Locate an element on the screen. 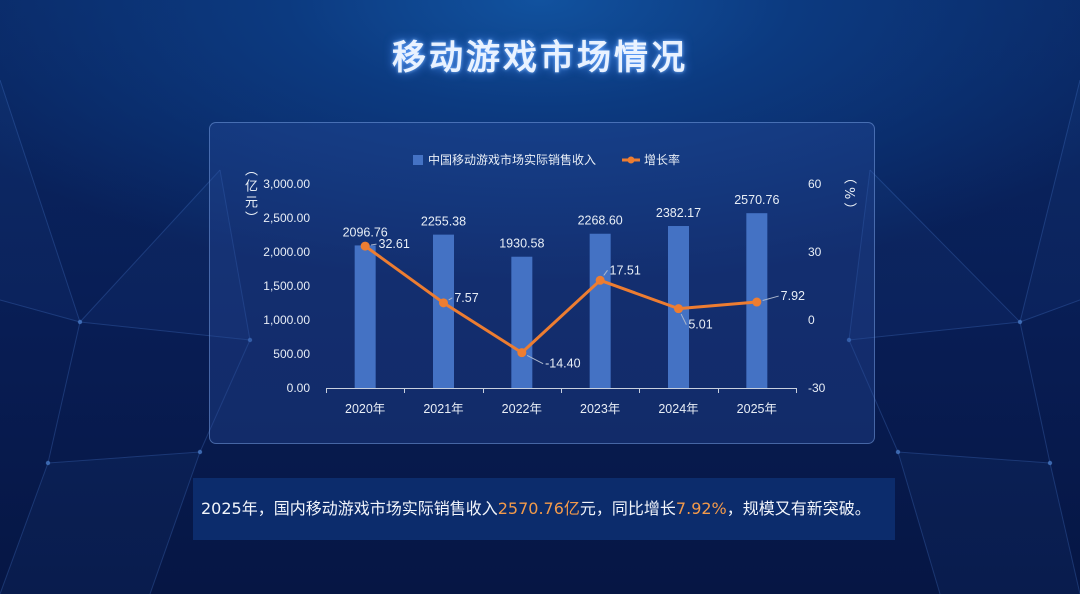 This screenshot has height=594, width=1080. right-axis-tick-label: 30 is located at coordinates (815, 252).